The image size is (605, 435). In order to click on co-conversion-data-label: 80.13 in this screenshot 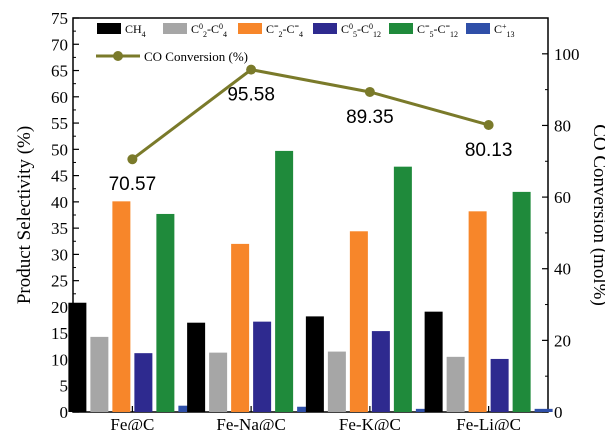, I will do `click(489, 150)`.